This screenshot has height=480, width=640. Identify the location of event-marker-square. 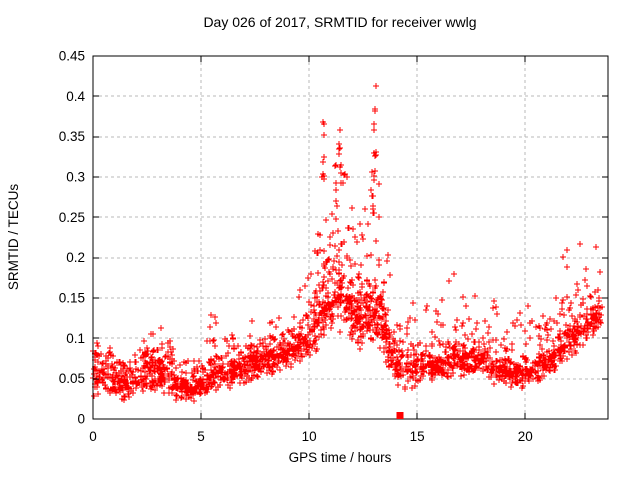
(400, 415).